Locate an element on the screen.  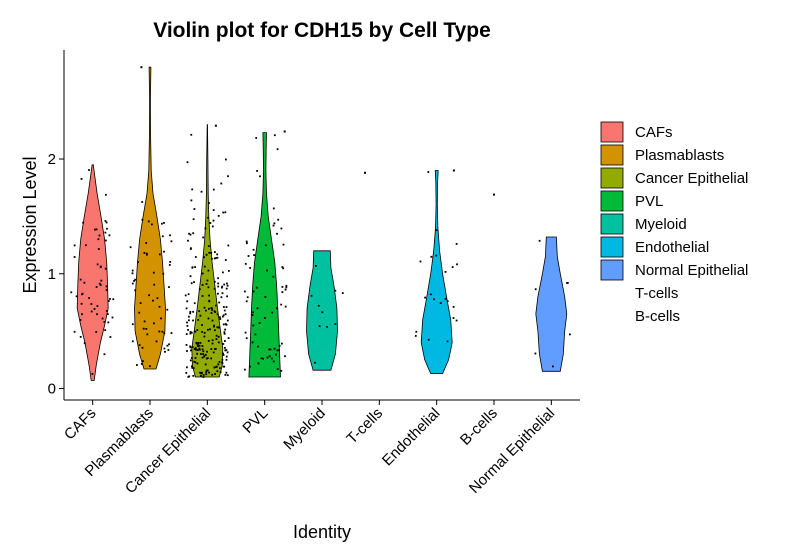
legend-label-plasmablasts: Plasmablasts is located at coordinates (679, 155).